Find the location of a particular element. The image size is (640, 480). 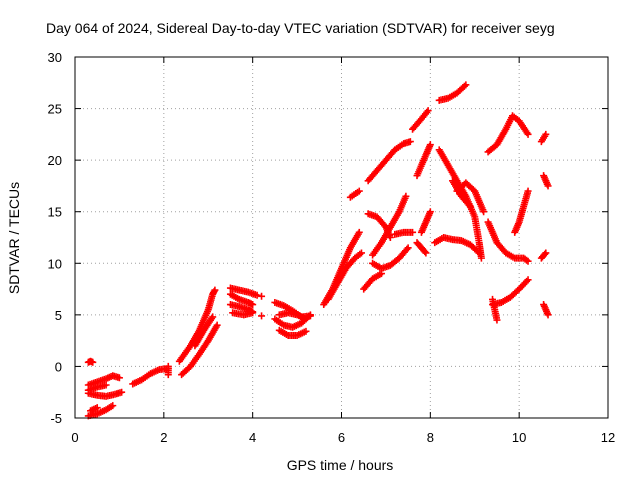

x-tick-label: 10 is located at coordinates (519, 437).